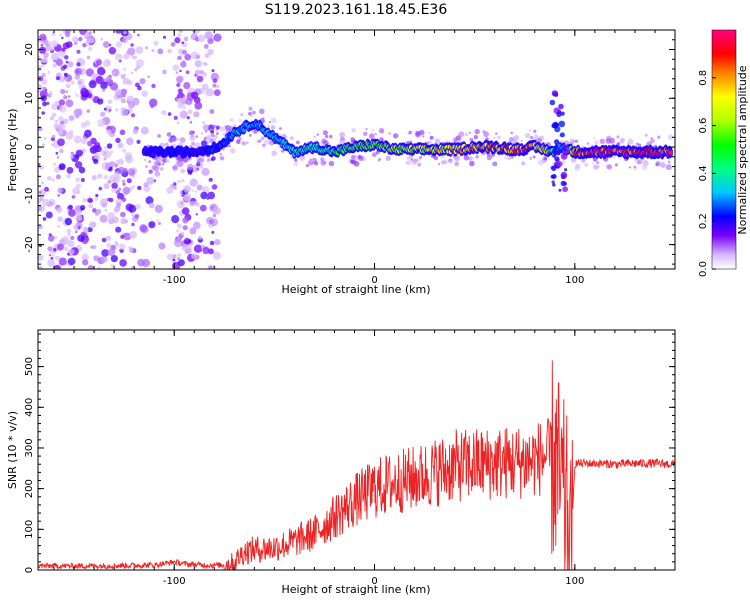 The width and height of the screenshot is (750, 600). What do you see at coordinates (703, 173) in the screenshot?
I see `colorbar-tick-label: 0.4` at bounding box center [703, 173].